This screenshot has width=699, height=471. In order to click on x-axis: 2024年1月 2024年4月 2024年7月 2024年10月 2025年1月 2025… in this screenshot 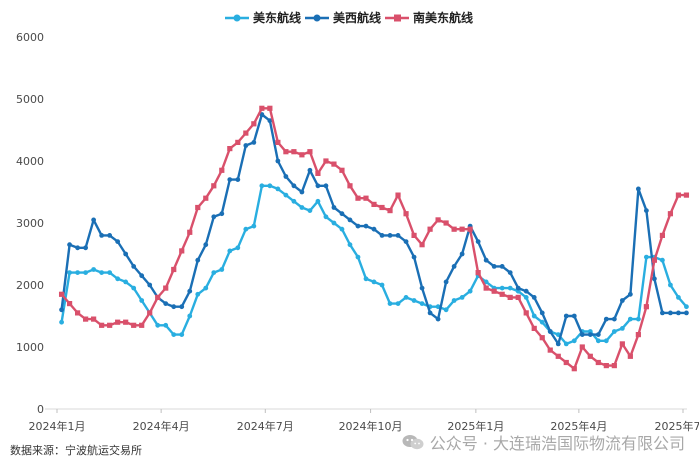, I will do `click(364, 420)`.